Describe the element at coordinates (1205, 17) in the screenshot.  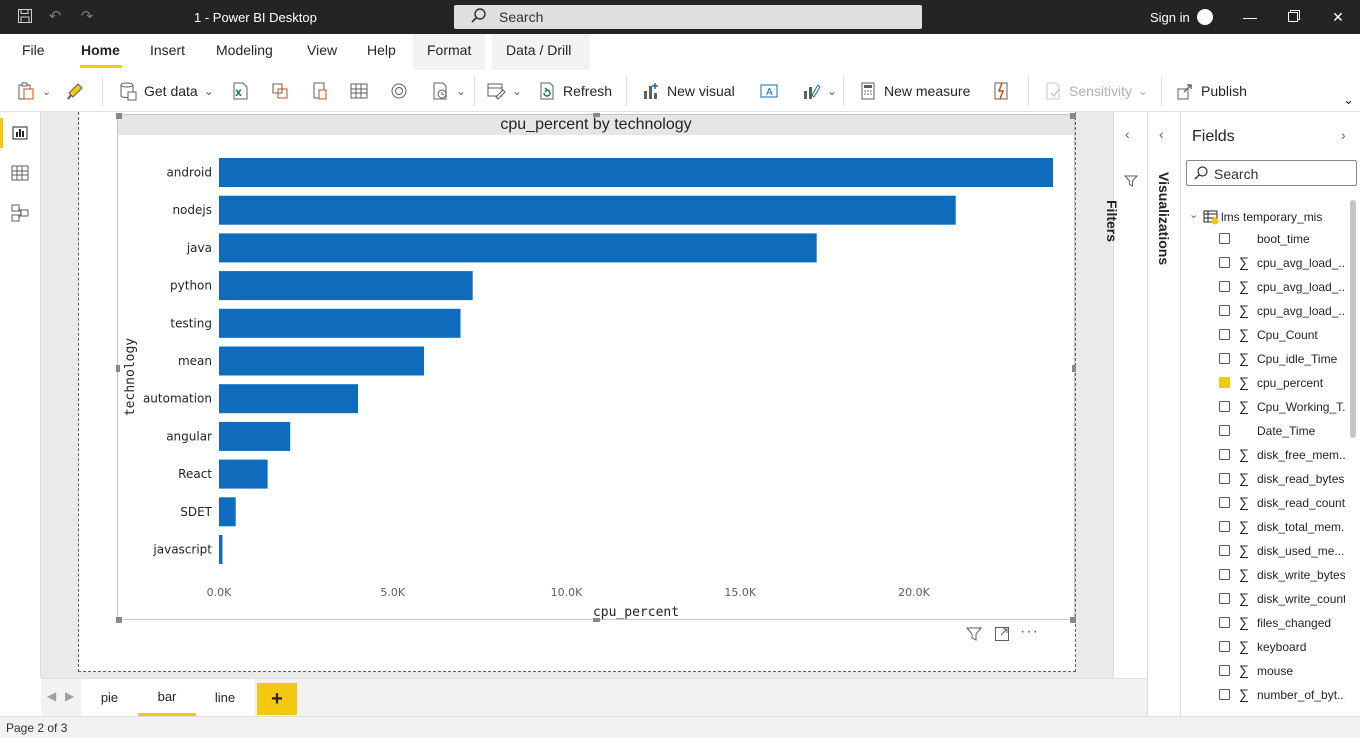
I see `avatar` at that location.